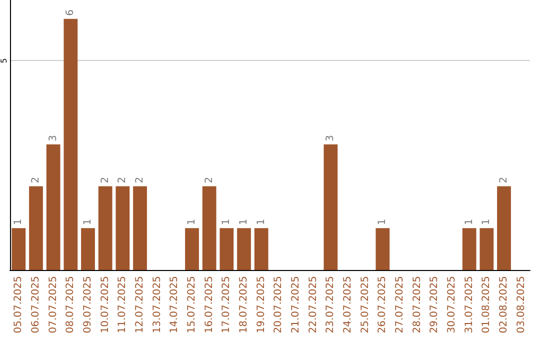 The height and width of the screenshot is (340, 540). I want to click on x-tick-label: 08.07.2025, so click(70, 305).